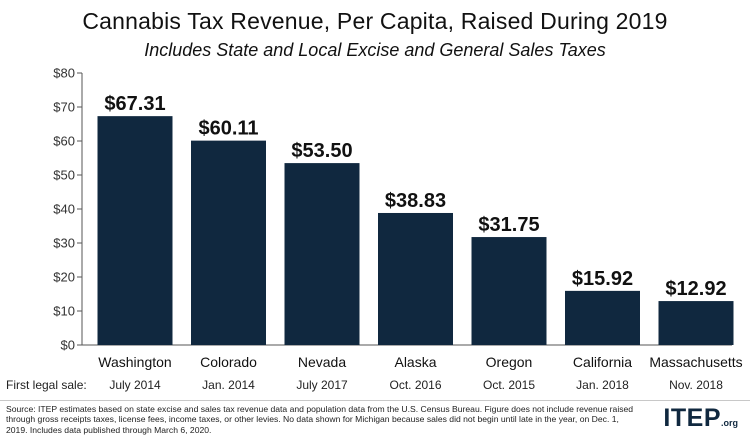 This screenshot has height=437, width=750. I want to click on bar-colorado, so click(228, 242).